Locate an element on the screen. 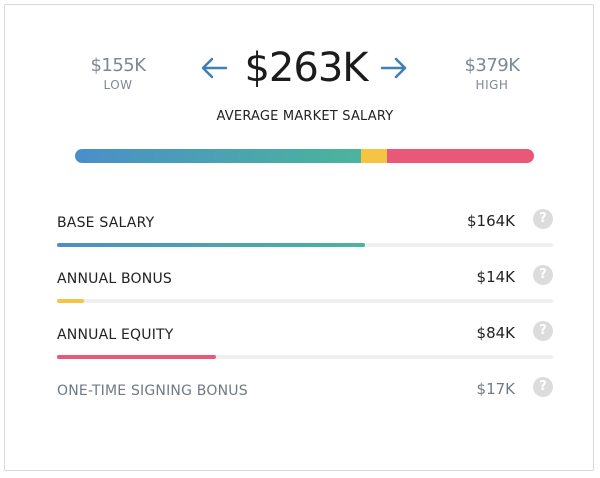 The image size is (600, 478). high-amount: $379K is located at coordinates (492, 65).